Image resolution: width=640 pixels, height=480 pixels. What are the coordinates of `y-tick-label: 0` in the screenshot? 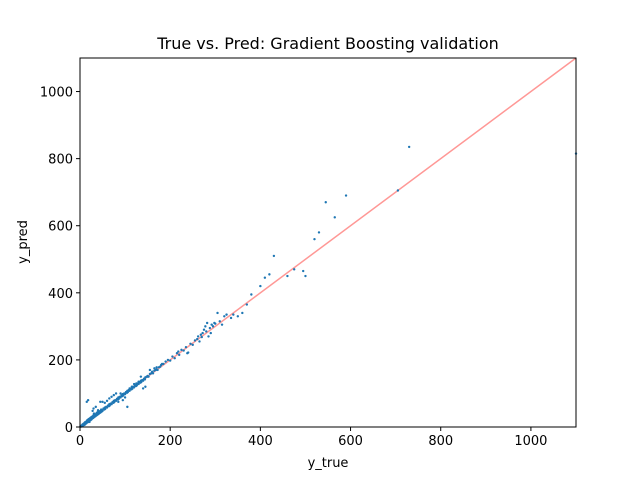 It's located at (69, 428).